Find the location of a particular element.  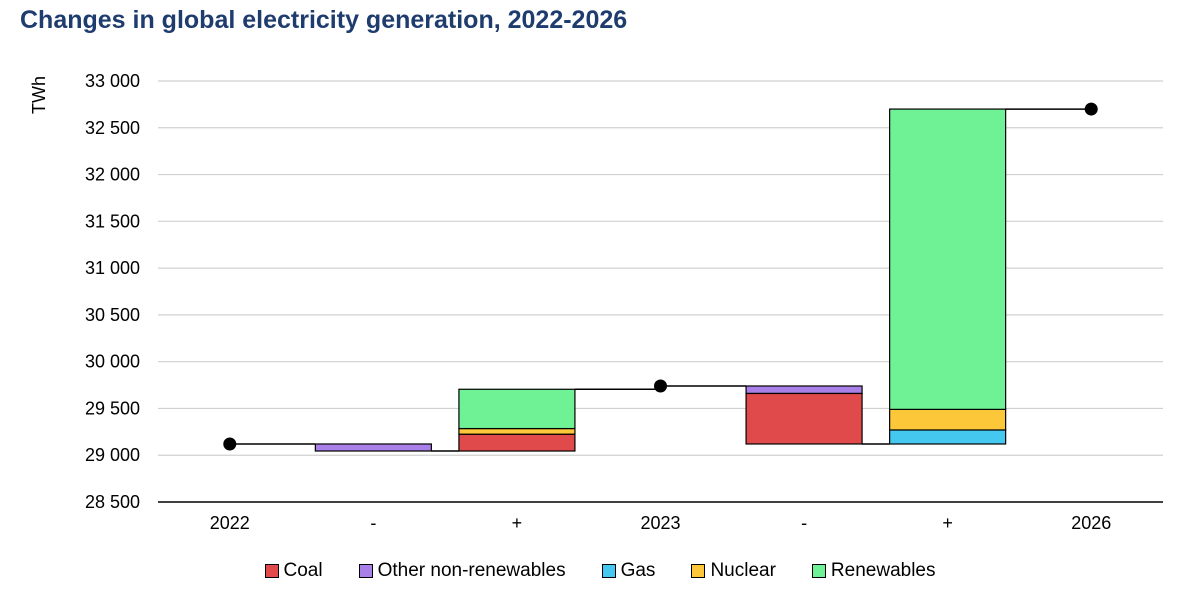

y-tick-label: 32 000 is located at coordinates (112, 175).